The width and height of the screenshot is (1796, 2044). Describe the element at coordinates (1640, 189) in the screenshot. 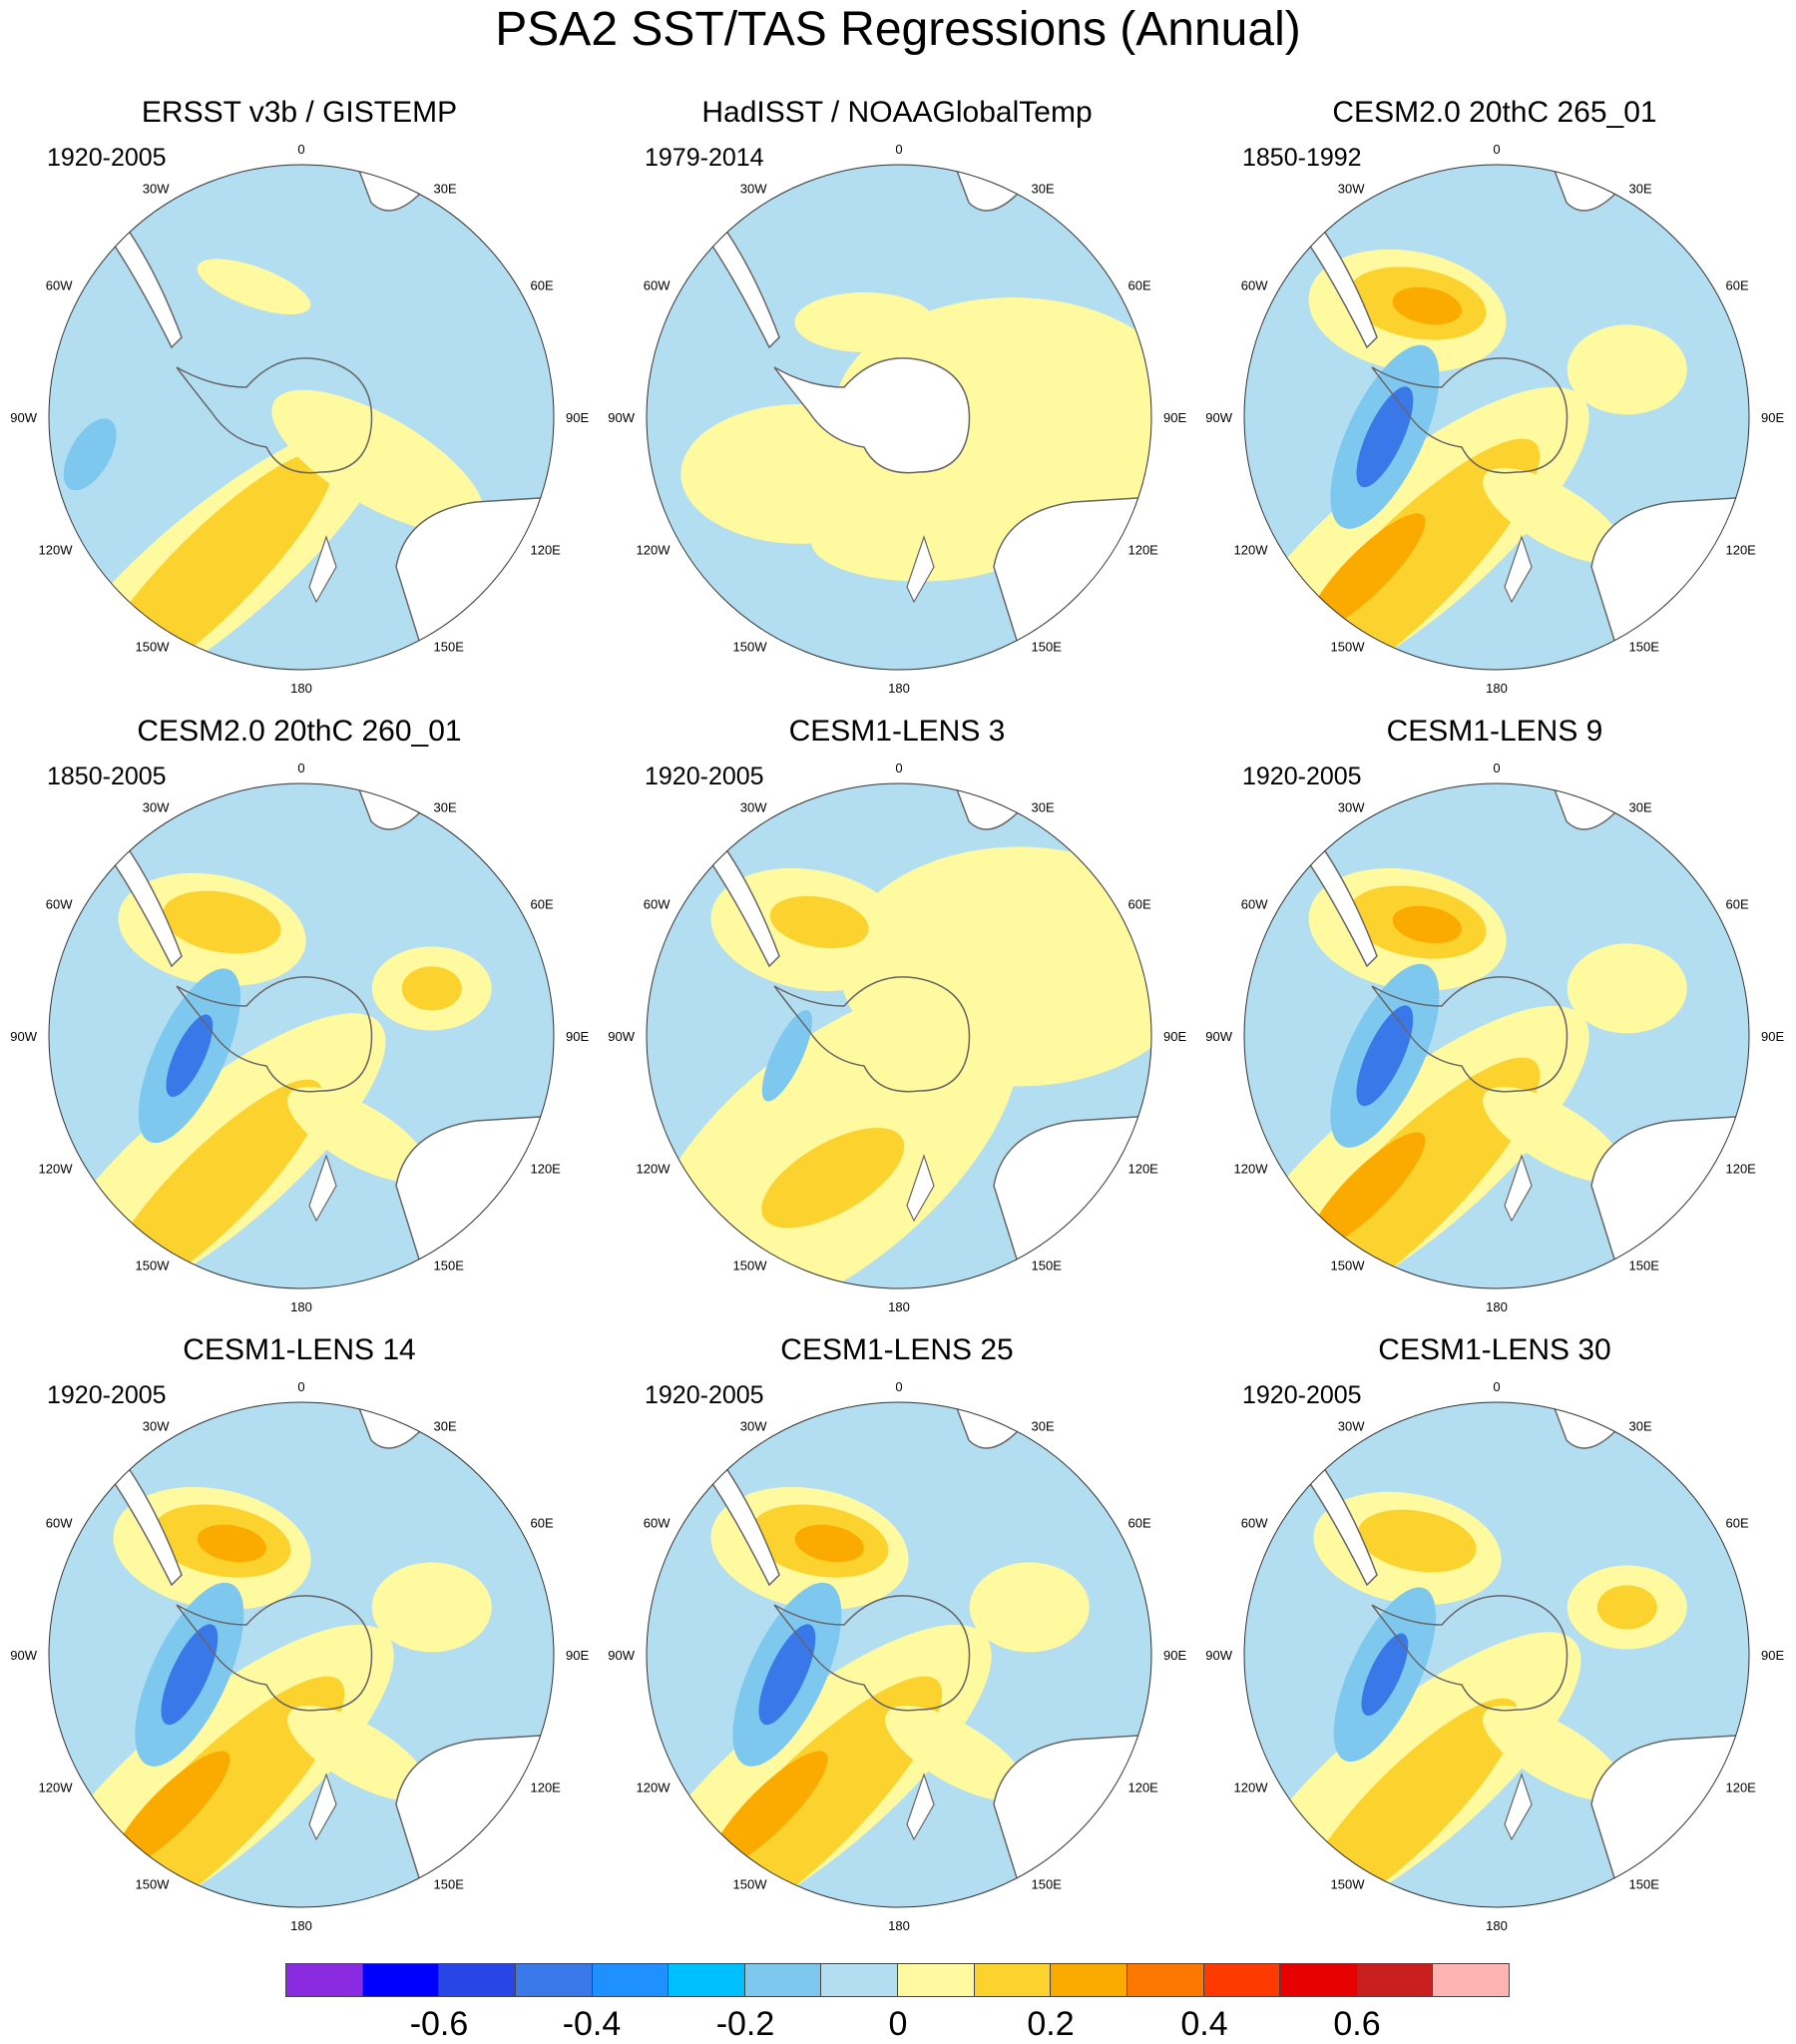

I see `longitude-label: 30E` at that location.